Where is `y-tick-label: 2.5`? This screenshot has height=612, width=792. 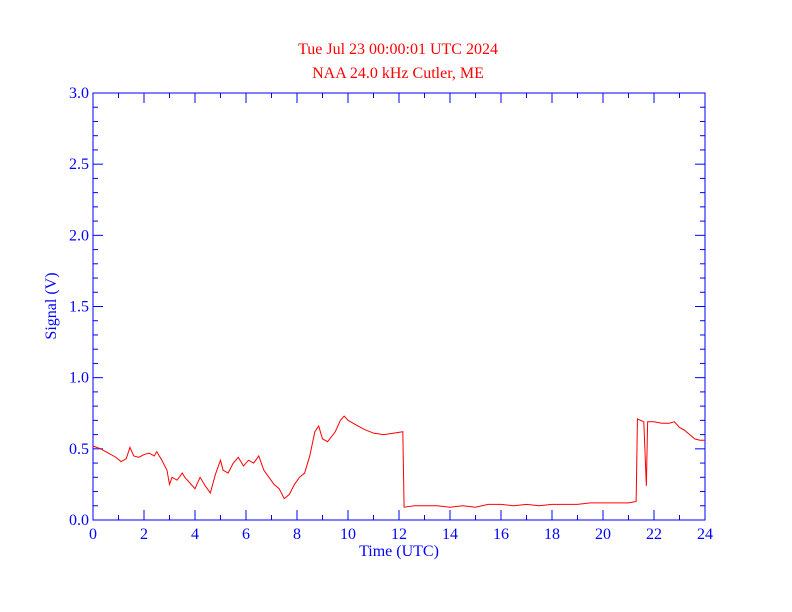 y-tick-label: 2.5 is located at coordinates (79, 164).